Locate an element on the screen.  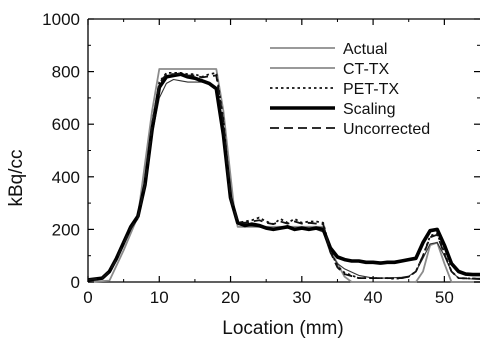
legend: Actual CT-TX PET-TX Scaling Uncorrected is located at coordinates (350, 89).